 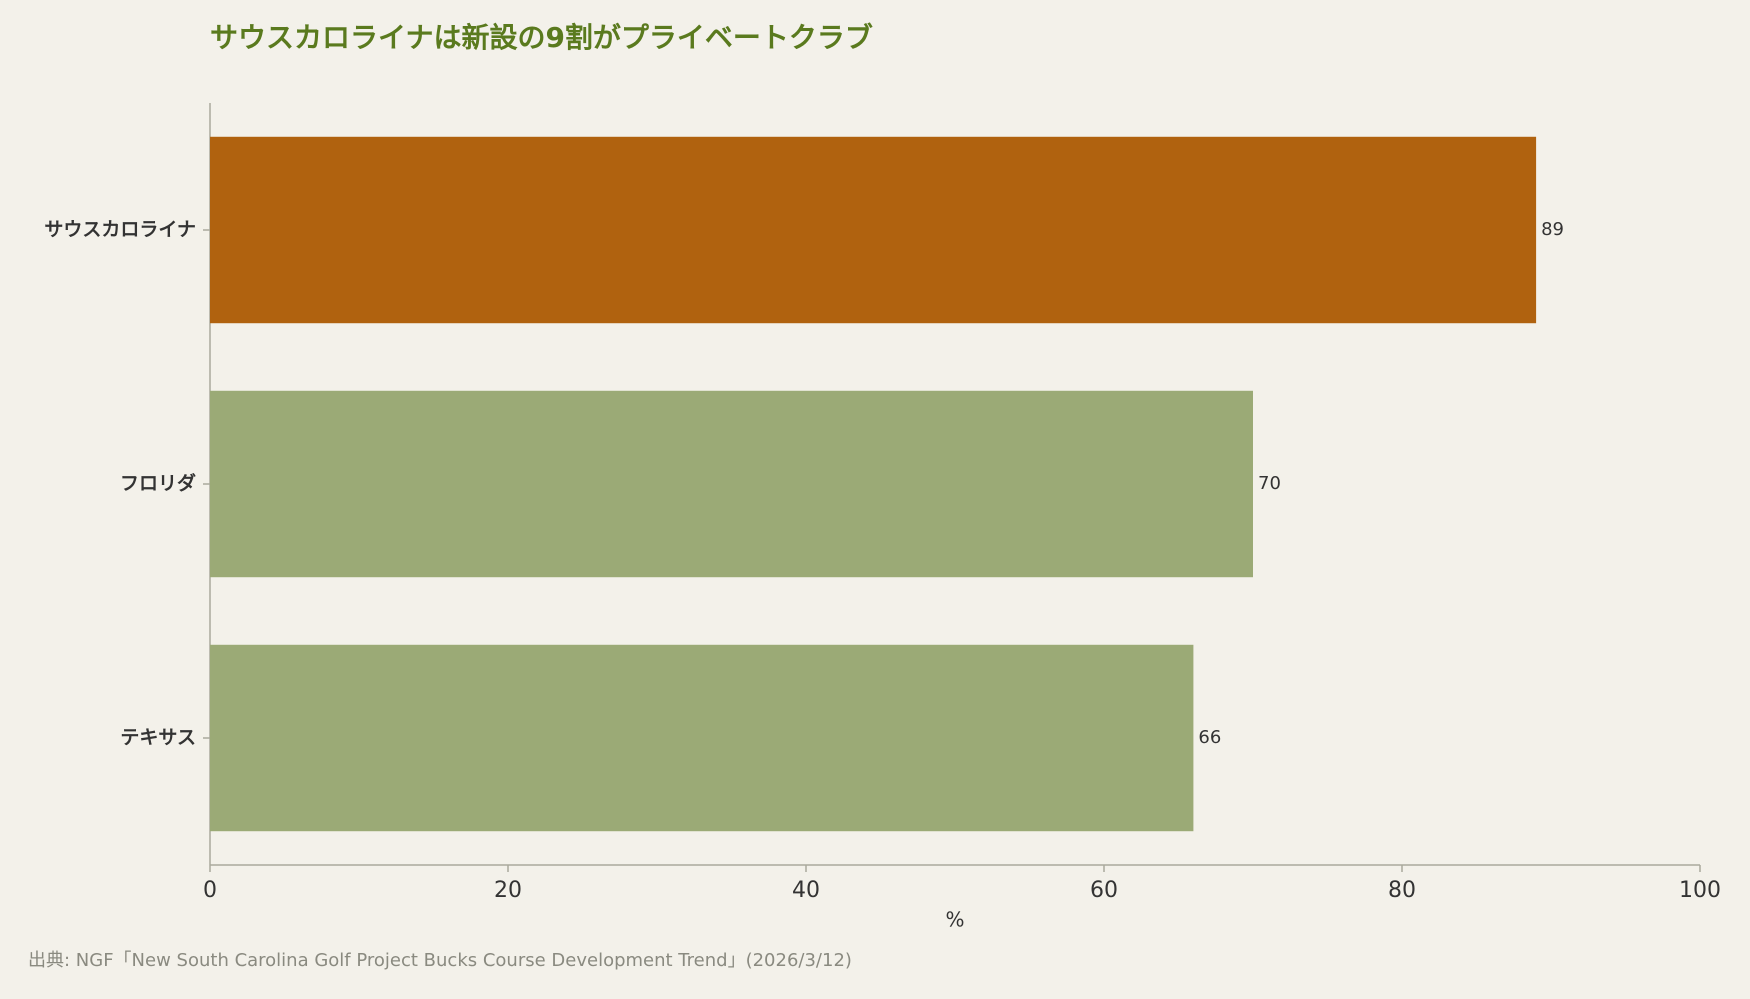 What do you see at coordinates (158, 483) in the screenshot?
I see `y-tick-label: フロリダ` at bounding box center [158, 483].